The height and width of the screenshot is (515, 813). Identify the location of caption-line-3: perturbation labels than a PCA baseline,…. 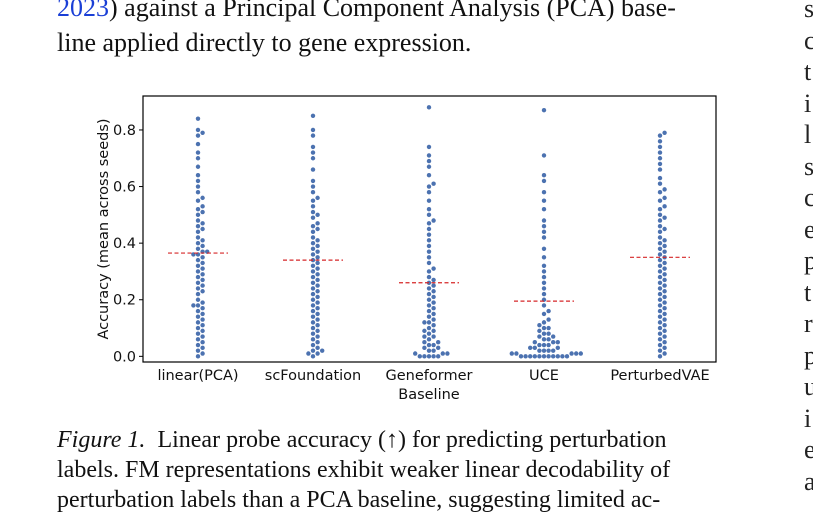
(359, 500).